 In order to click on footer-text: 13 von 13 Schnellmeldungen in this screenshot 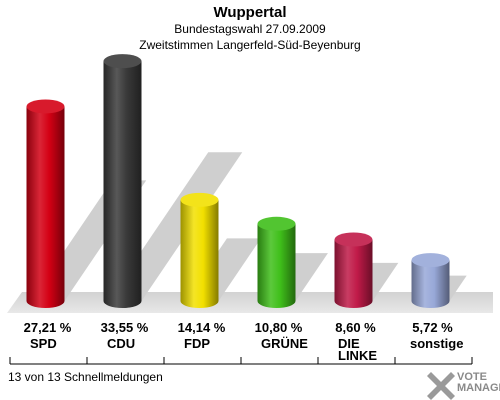, I will do `click(85, 377)`.